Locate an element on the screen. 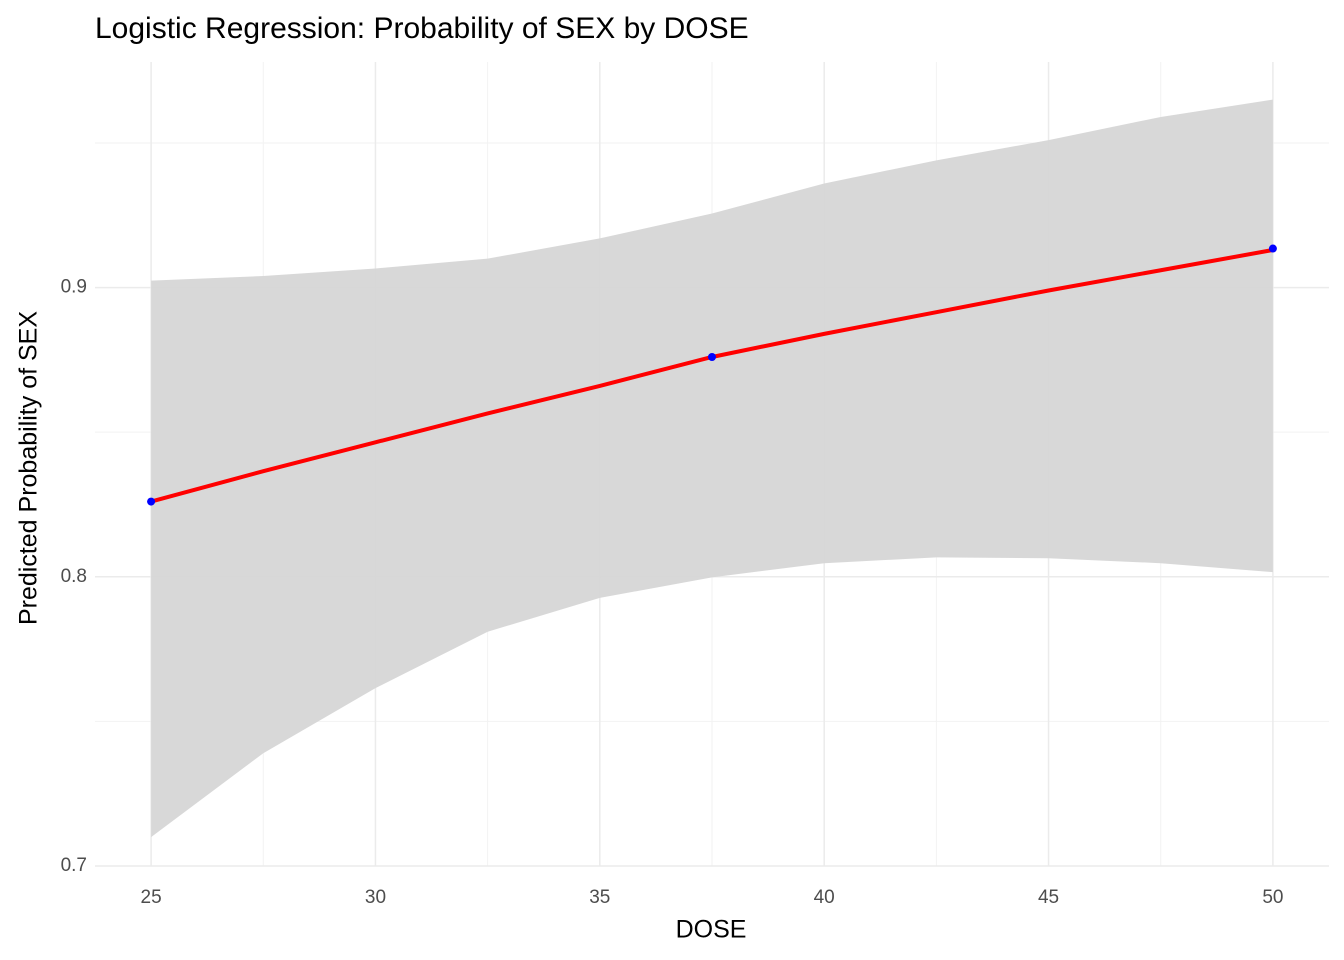 The height and width of the screenshot is (960, 1344). x-tick-label: 30 is located at coordinates (375, 897).